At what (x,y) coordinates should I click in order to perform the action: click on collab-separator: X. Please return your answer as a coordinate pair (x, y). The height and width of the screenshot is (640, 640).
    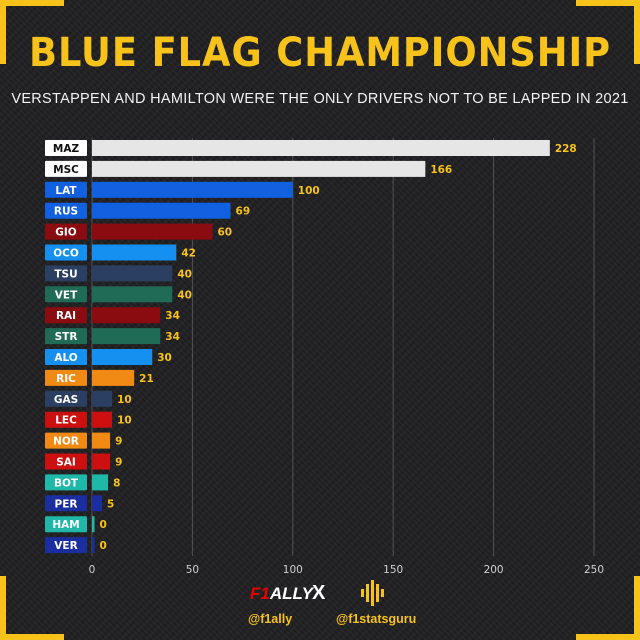
    Looking at the image, I should click on (319, 593).